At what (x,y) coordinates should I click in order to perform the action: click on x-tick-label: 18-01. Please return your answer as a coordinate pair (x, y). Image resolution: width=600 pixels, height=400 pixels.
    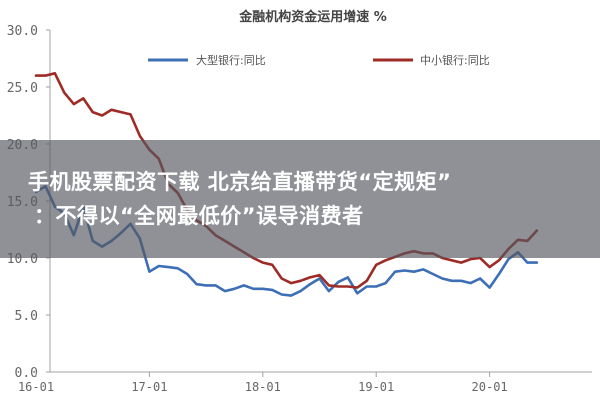
    Looking at the image, I should click on (263, 387).